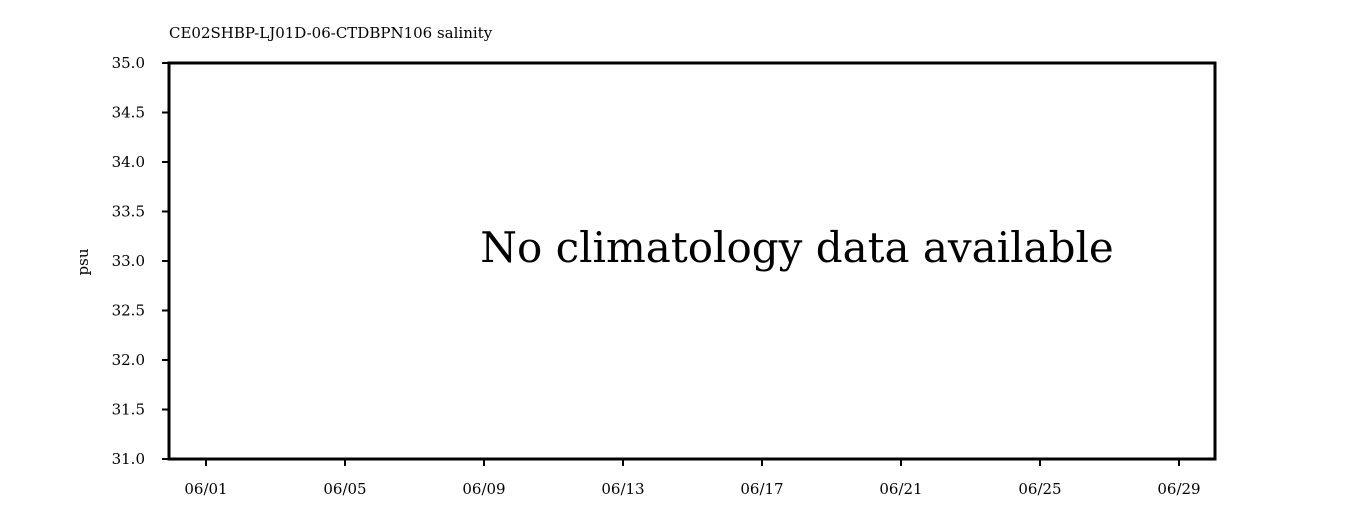 Image resolution: width=1350 pixels, height=525 pixels. I want to click on x-axis: 06/01 06/05 06/09 06/13 06/17 06/21 06/25 06/29, so click(692, 478).